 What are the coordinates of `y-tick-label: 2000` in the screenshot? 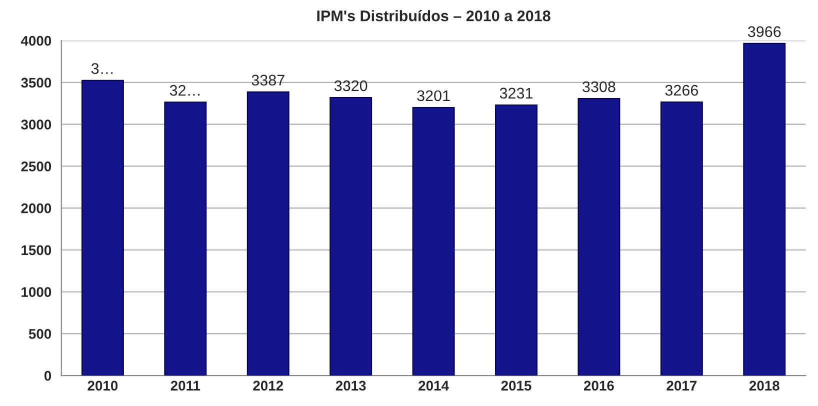 It's located at (36, 208).